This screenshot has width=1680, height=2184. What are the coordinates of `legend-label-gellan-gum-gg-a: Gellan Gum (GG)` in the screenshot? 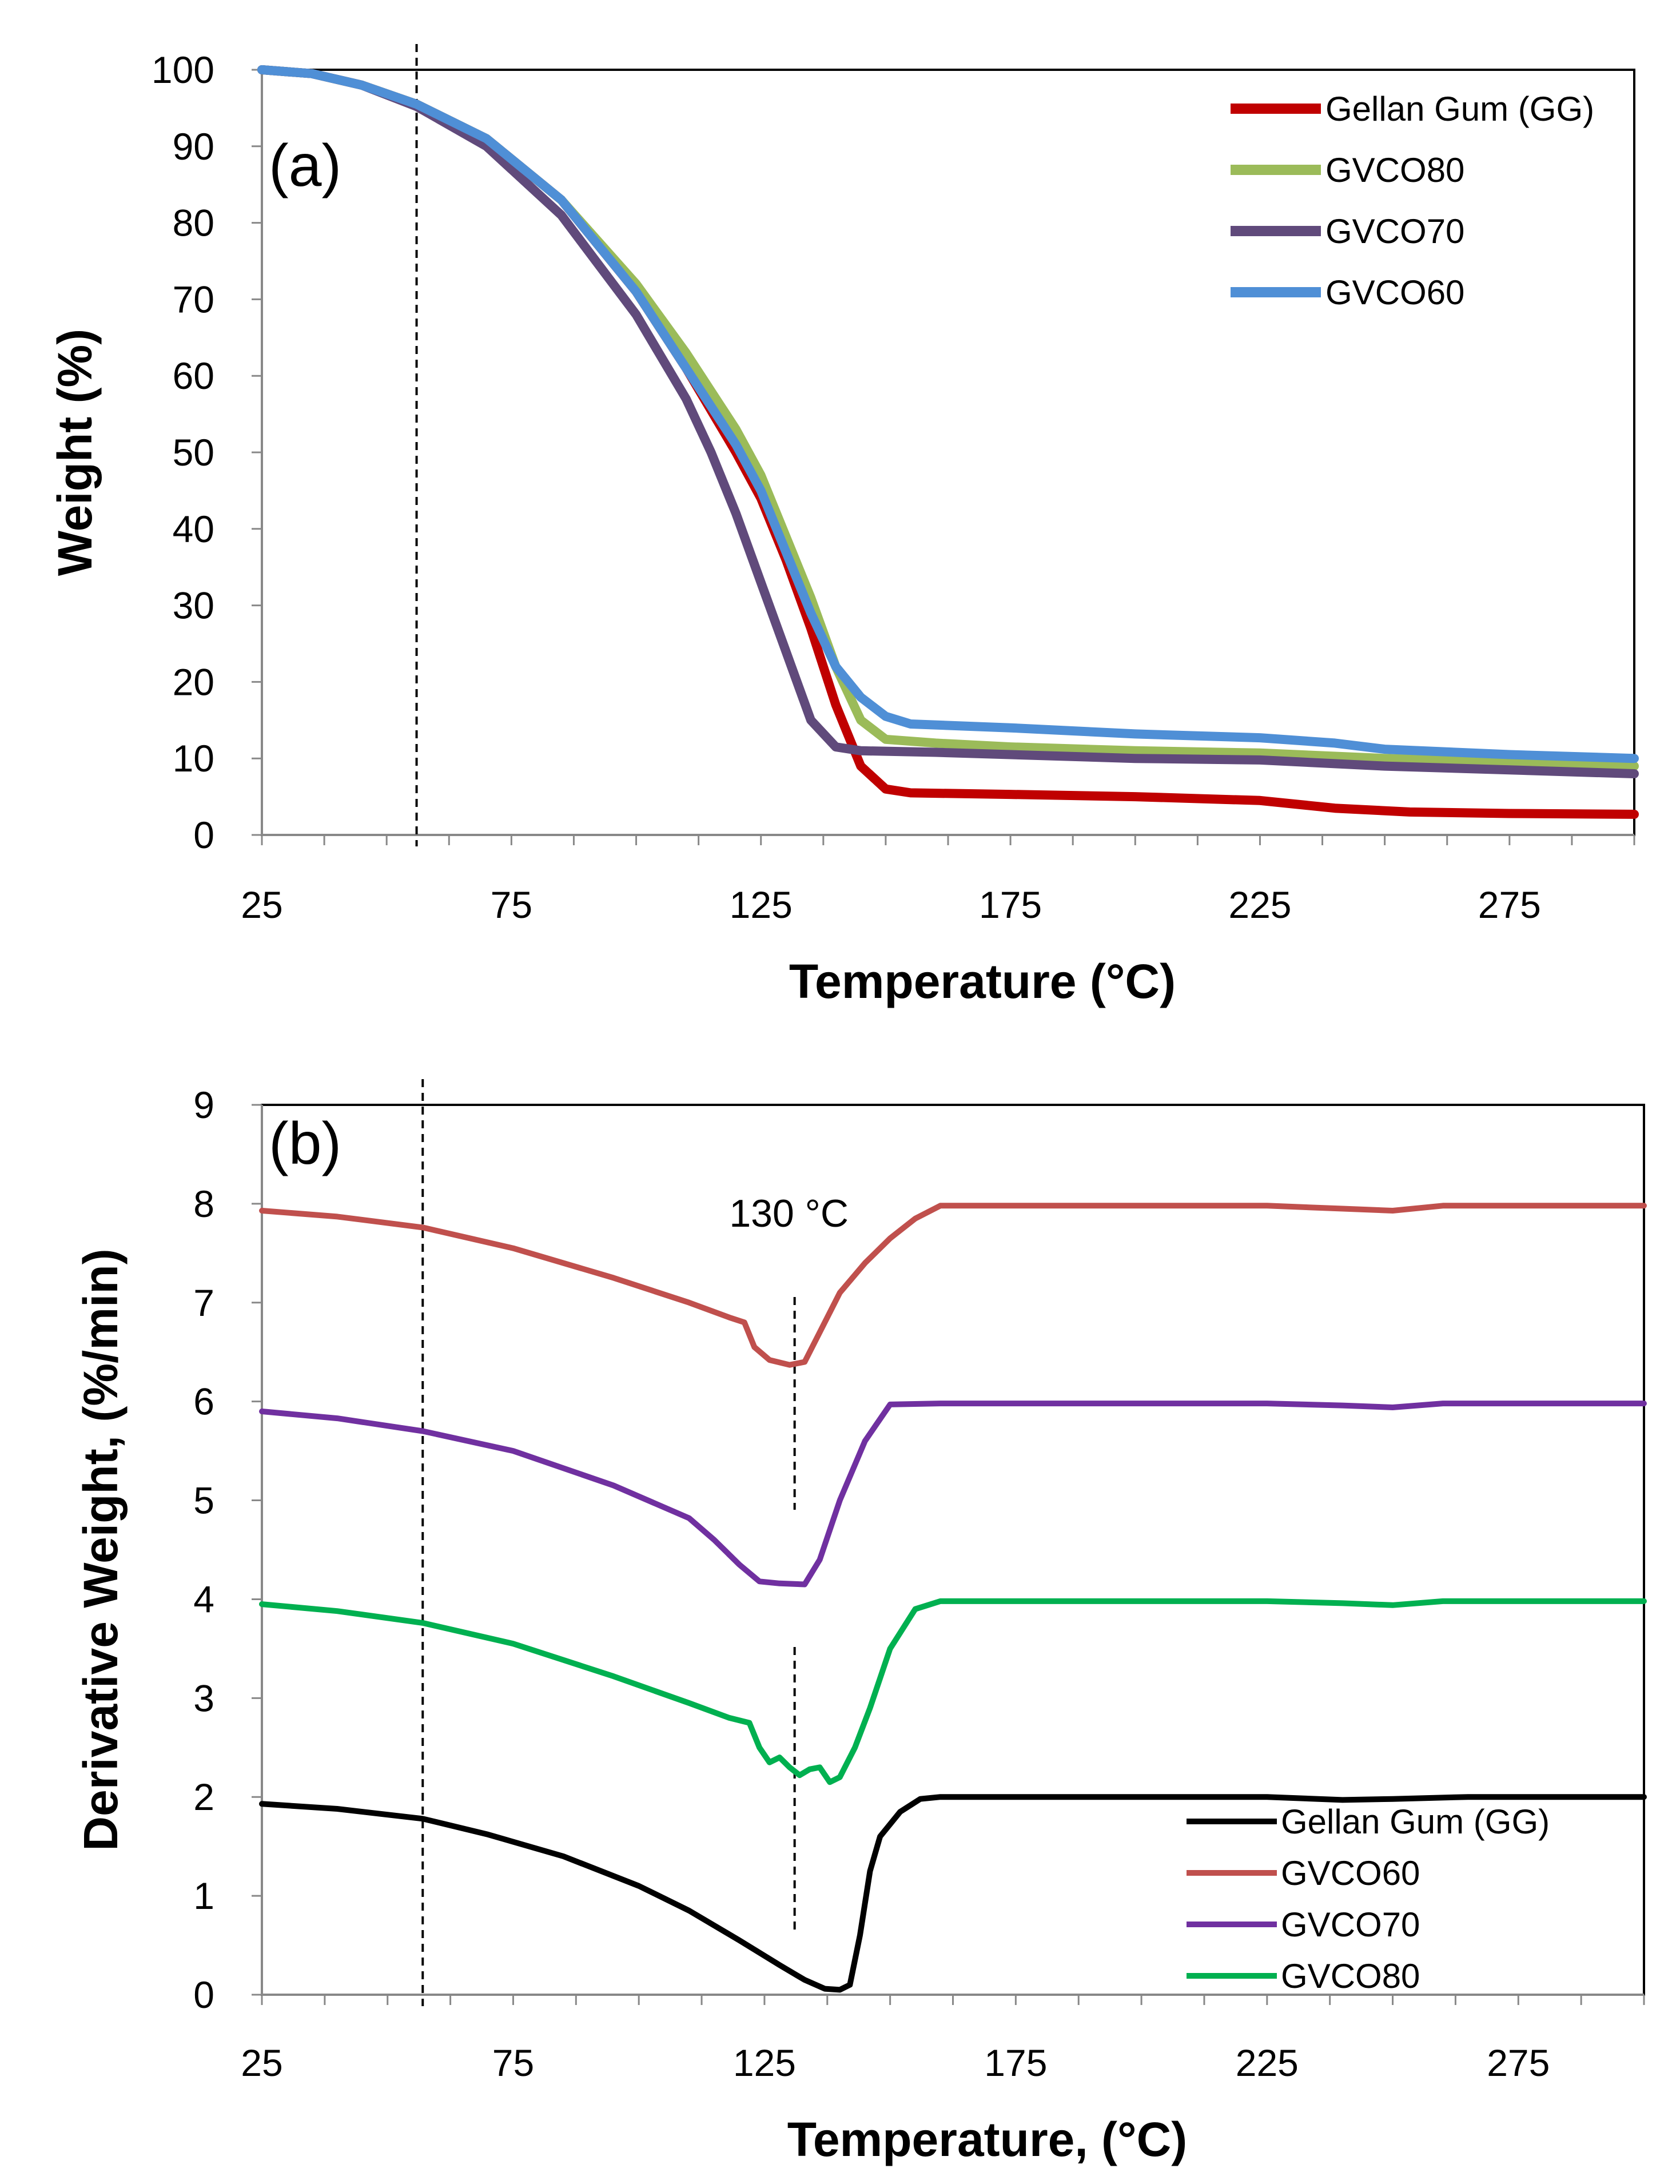 It's located at (1459, 109).